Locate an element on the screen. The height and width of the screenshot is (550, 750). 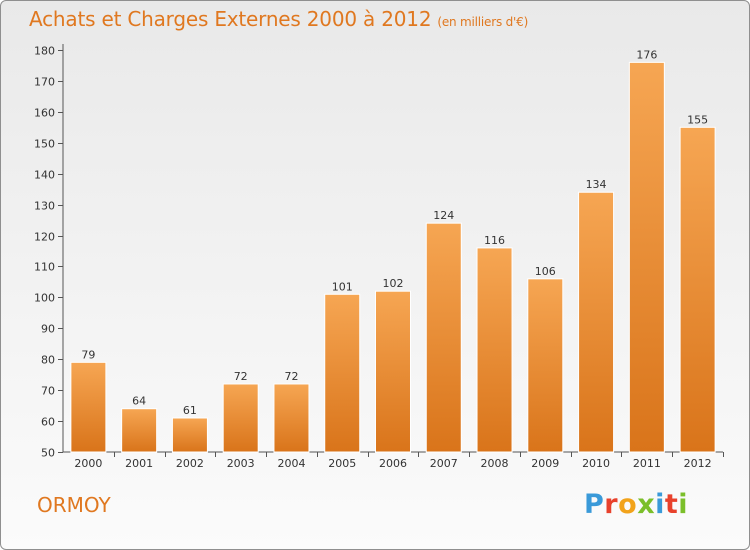
y-tick-label: 150 is located at coordinates (44, 144).